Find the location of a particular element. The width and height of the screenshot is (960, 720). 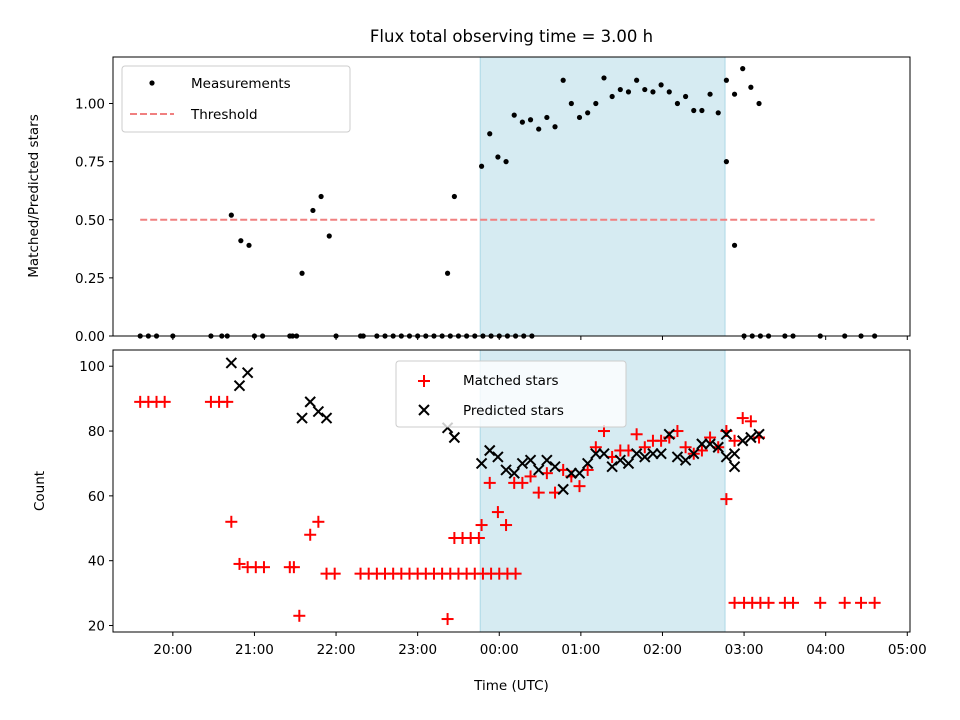

x-tick-label: 21:00 is located at coordinates (254, 650).